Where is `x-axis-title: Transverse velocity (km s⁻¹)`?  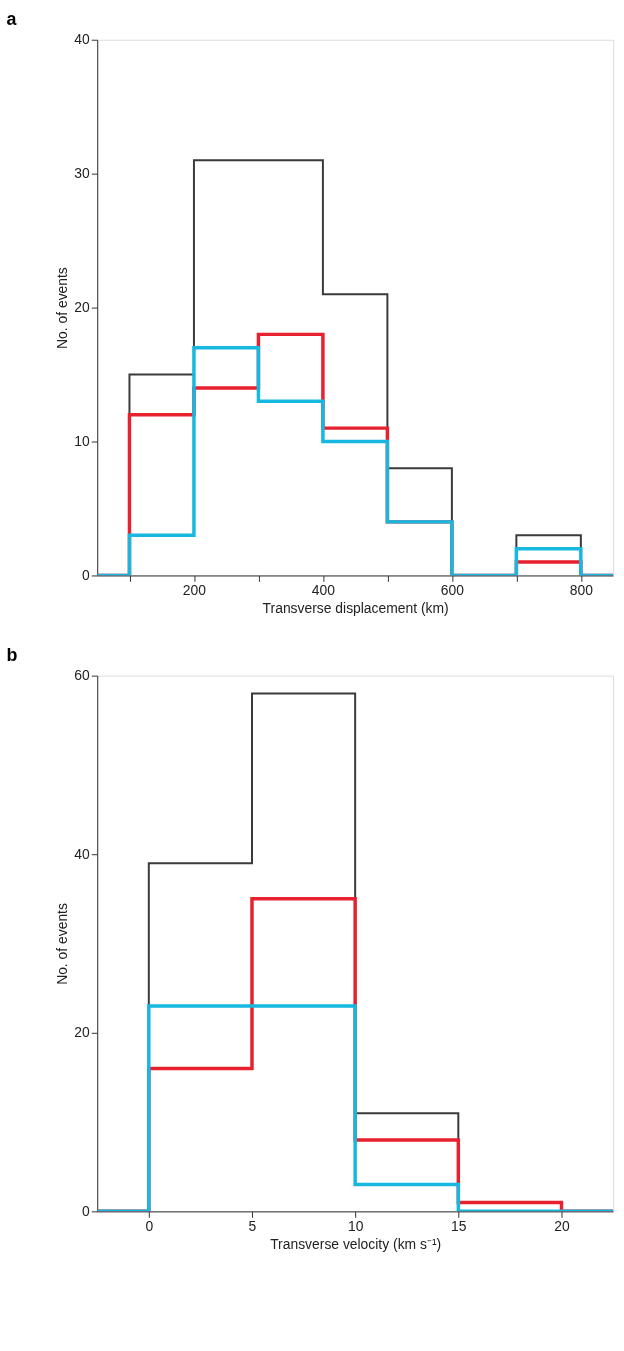 x-axis-title: Transverse velocity (km s⁻¹) is located at coordinates (356, 1243).